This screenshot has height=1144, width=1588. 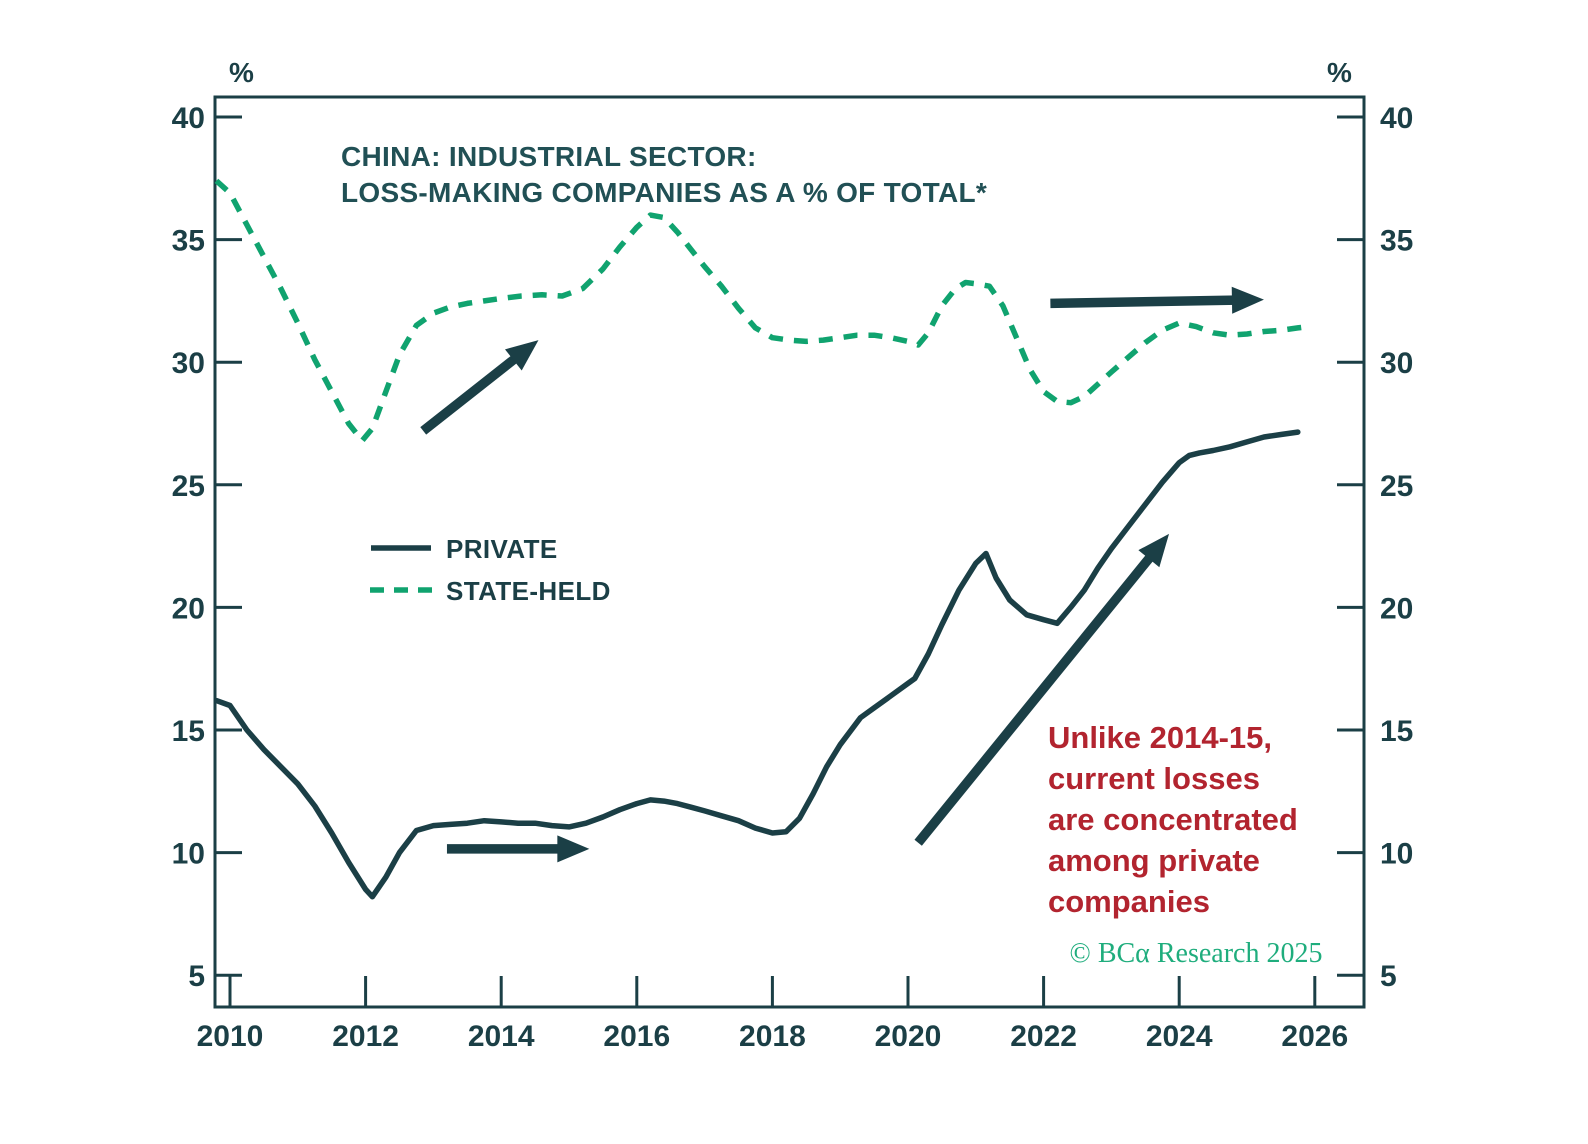 I want to click on private-surge-arrow-head, so click(x=1154, y=550).